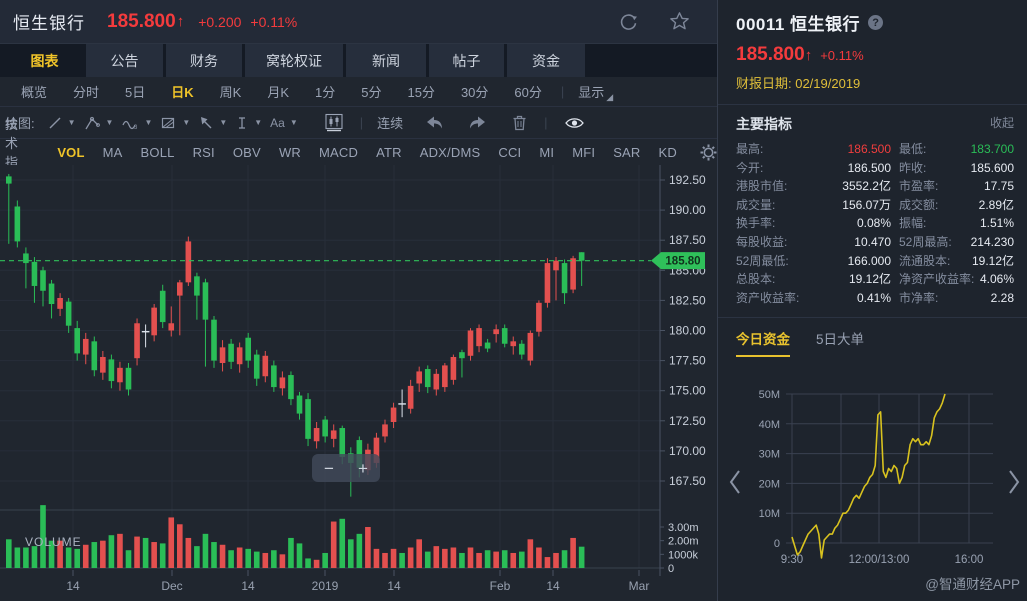 The width and height of the screenshot is (1027, 601). What do you see at coordinates (763, 343) in the screenshot?
I see `fund-tab-today-funds: 今日资金` at bounding box center [763, 343].